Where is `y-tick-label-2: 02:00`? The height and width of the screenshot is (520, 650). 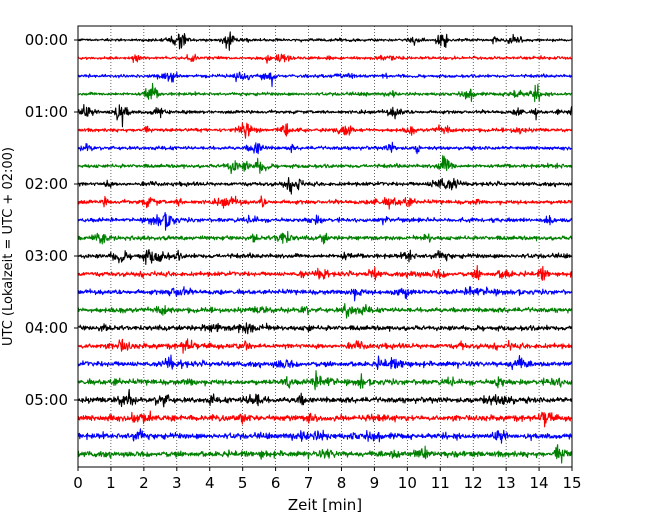
y-tick-label-2: 02:00 is located at coordinates (46, 184).